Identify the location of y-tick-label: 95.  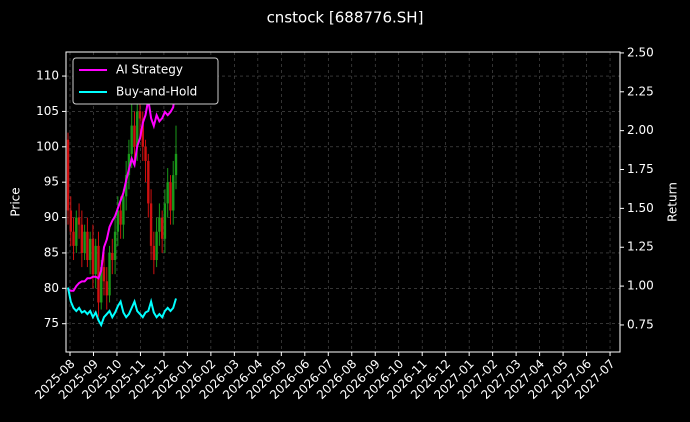
(51, 182).